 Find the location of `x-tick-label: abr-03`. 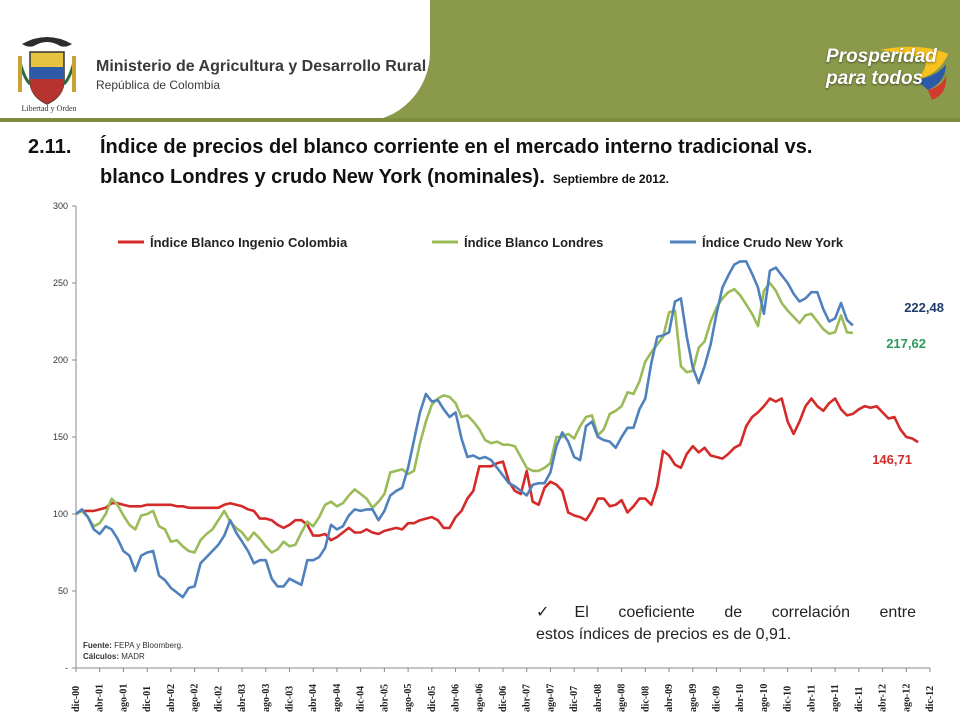

x-tick-label: abr-03 is located at coordinates (242, 698).